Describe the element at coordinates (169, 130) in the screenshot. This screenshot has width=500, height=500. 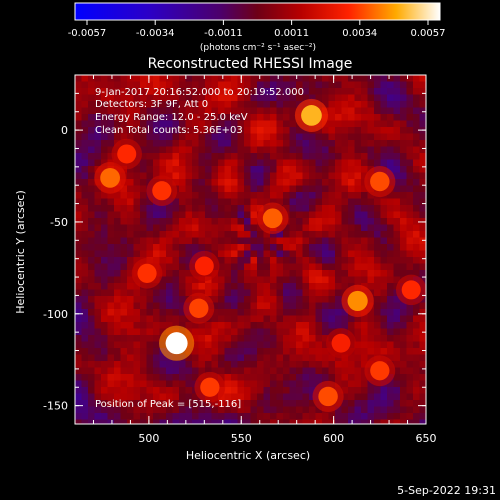
I see `annotation-total-counts: Clean Total counts: 5.36E+03` at that location.